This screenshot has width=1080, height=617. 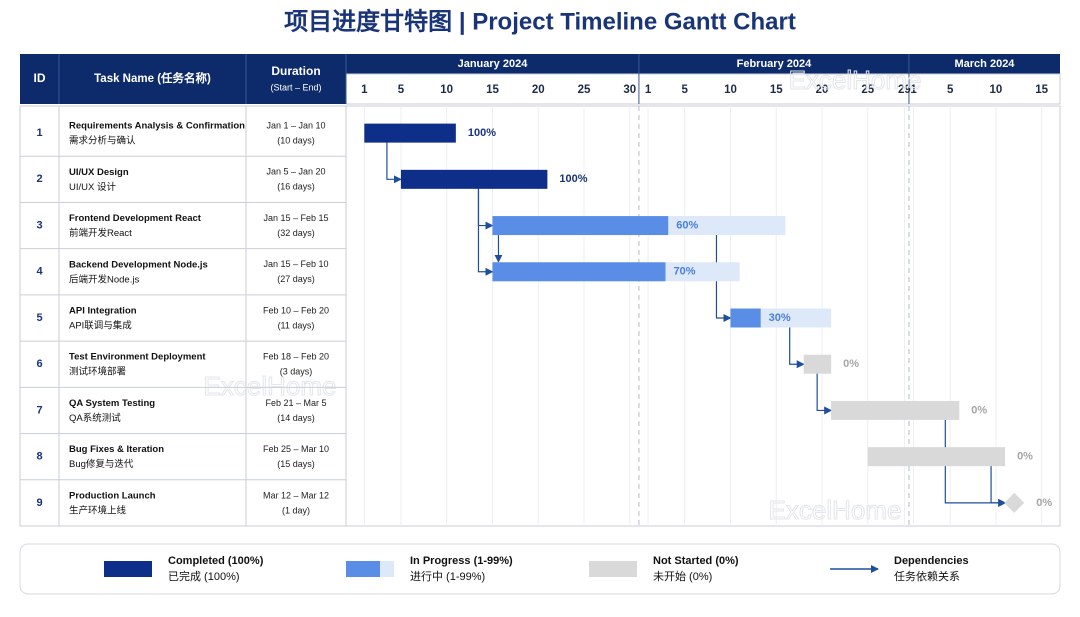 What do you see at coordinates (295, 403) in the screenshot?
I see `task-dates: Feb 21 – Mar 5` at bounding box center [295, 403].